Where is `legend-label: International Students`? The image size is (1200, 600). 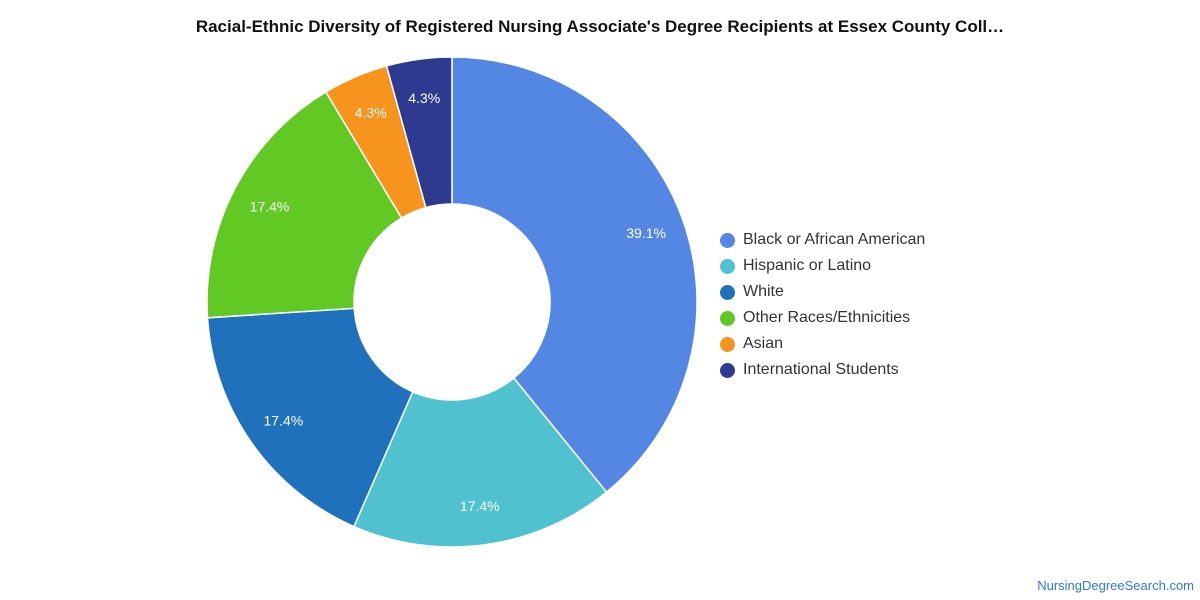
legend-label: International Students is located at coordinates (821, 369).